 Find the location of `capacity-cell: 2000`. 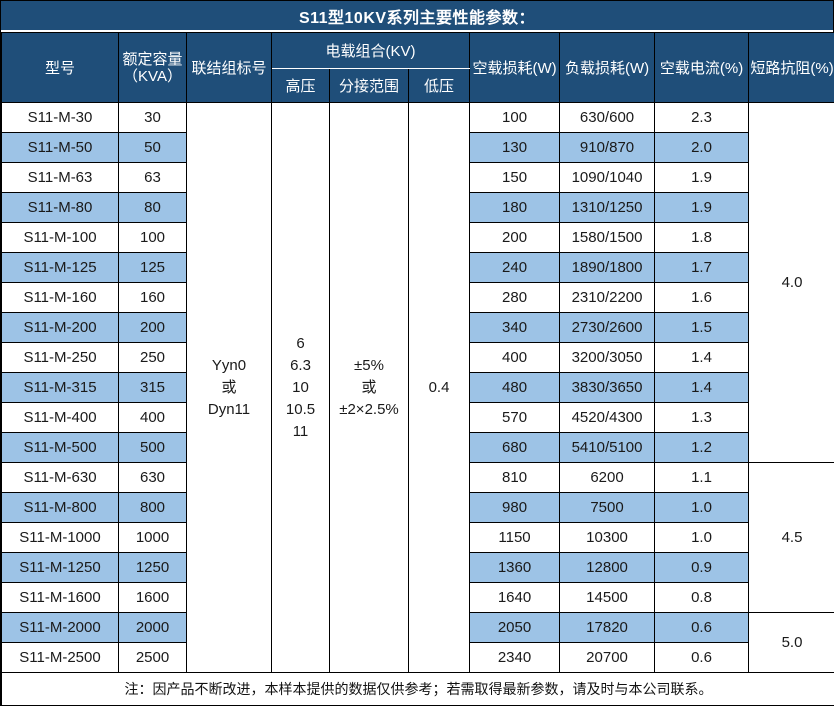

capacity-cell: 2000 is located at coordinates (152, 627).